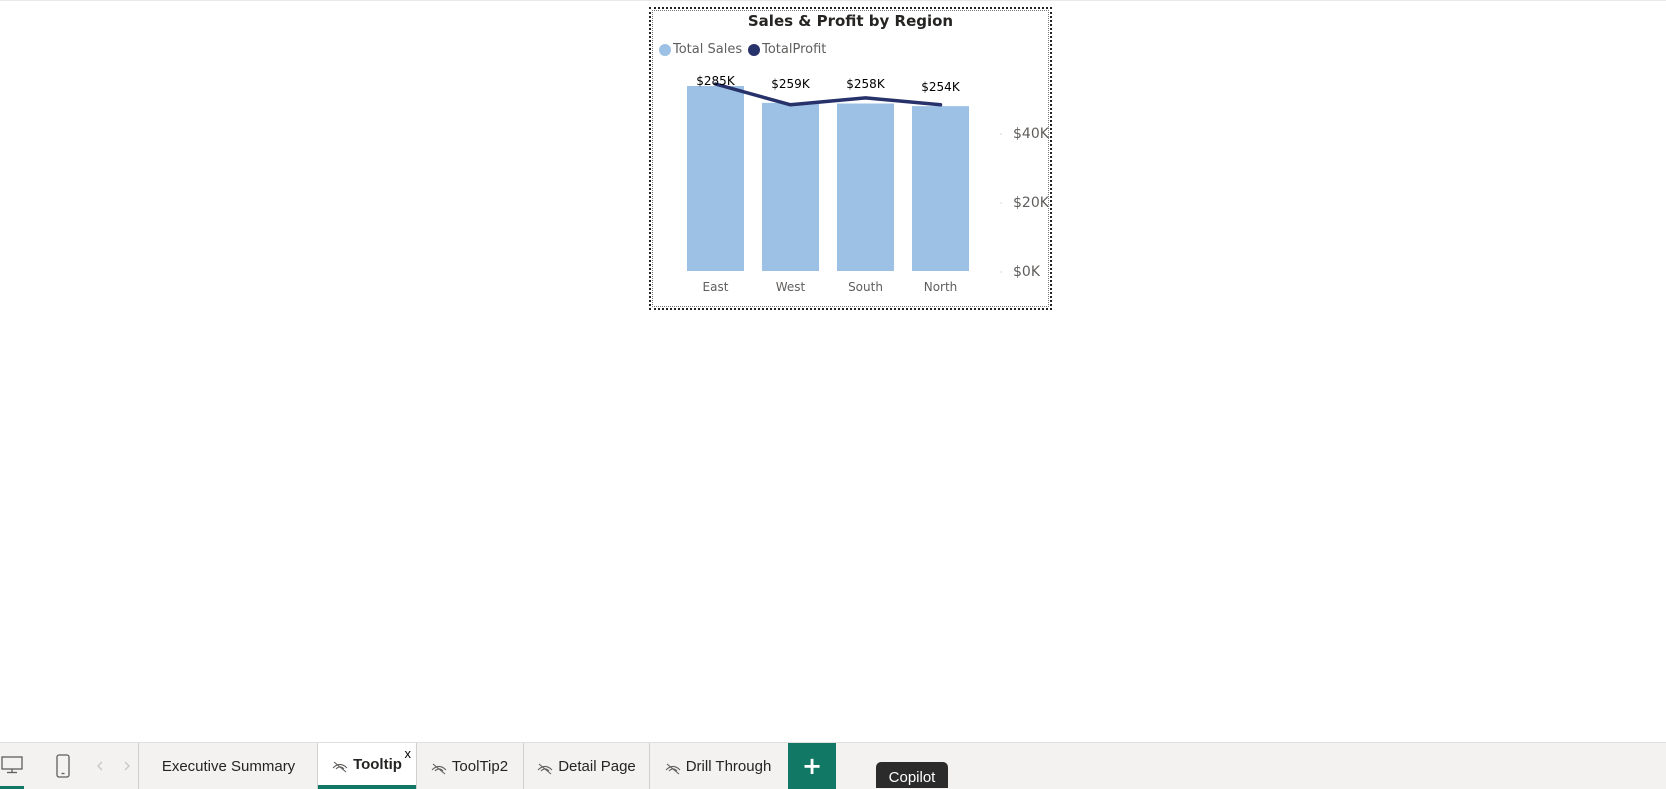 The image size is (1666, 789). What do you see at coordinates (377, 764) in the screenshot?
I see `tab-label: Tooltip` at bounding box center [377, 764].